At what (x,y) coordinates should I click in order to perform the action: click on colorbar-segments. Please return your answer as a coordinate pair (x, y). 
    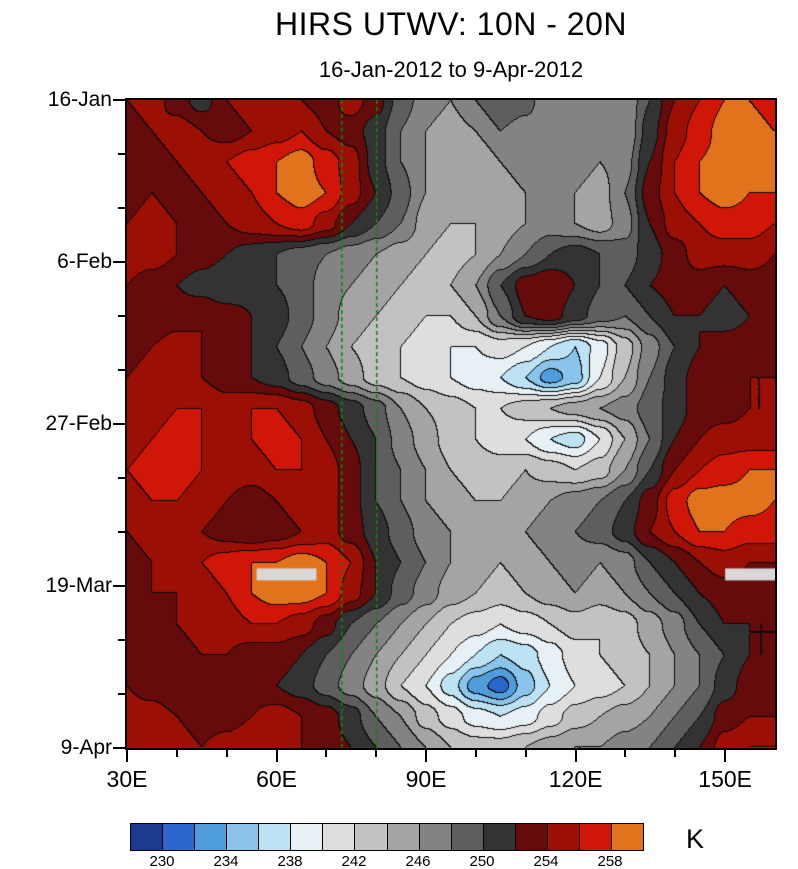
    Looking at the image, I should click on (387, 837).